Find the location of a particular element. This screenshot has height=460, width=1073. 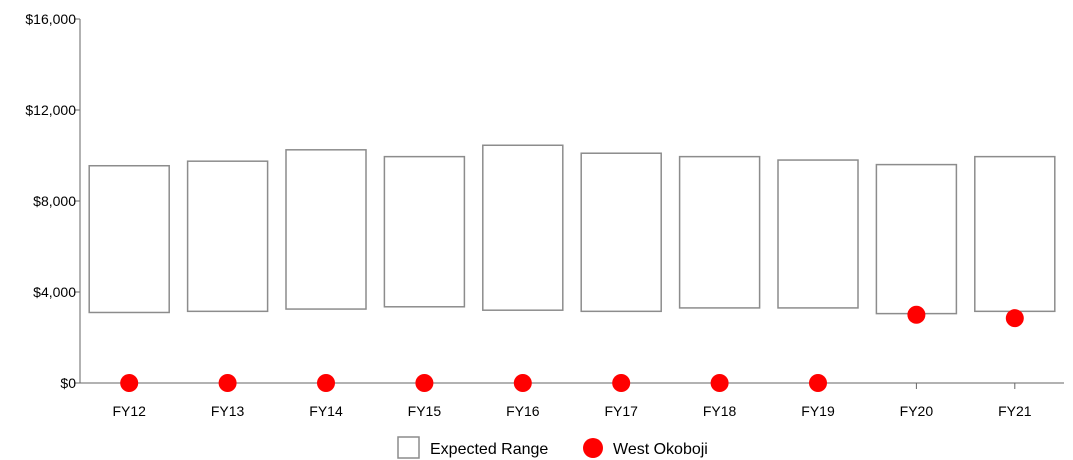

x-tick-label: FY13 is located at coordinates (228, 411).